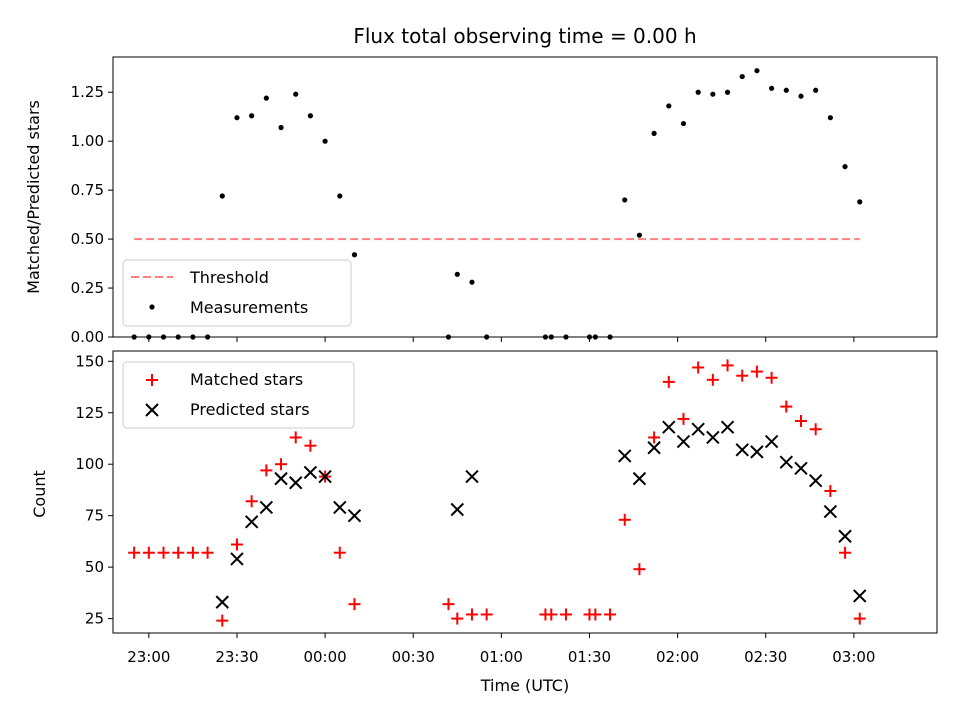 The height and width of the screenshot is (720, 960). Describe the element at coordinates (152, 410) in the screenshot. I see `legend-predicted-cross` at that location.